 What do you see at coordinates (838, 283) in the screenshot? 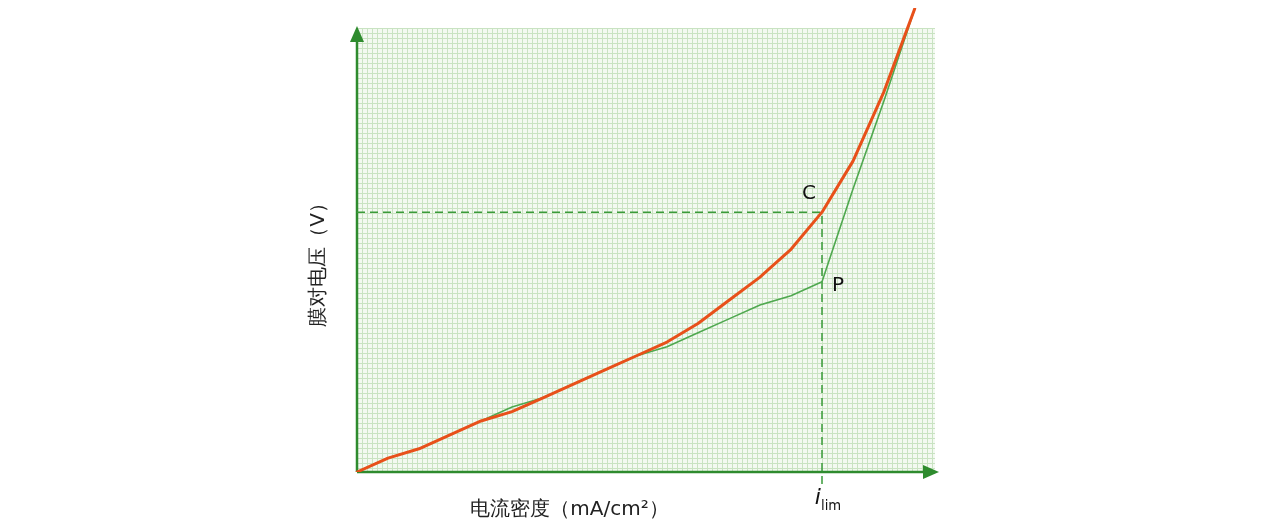
I see `annotation: P` at bounding box center [838, 283].